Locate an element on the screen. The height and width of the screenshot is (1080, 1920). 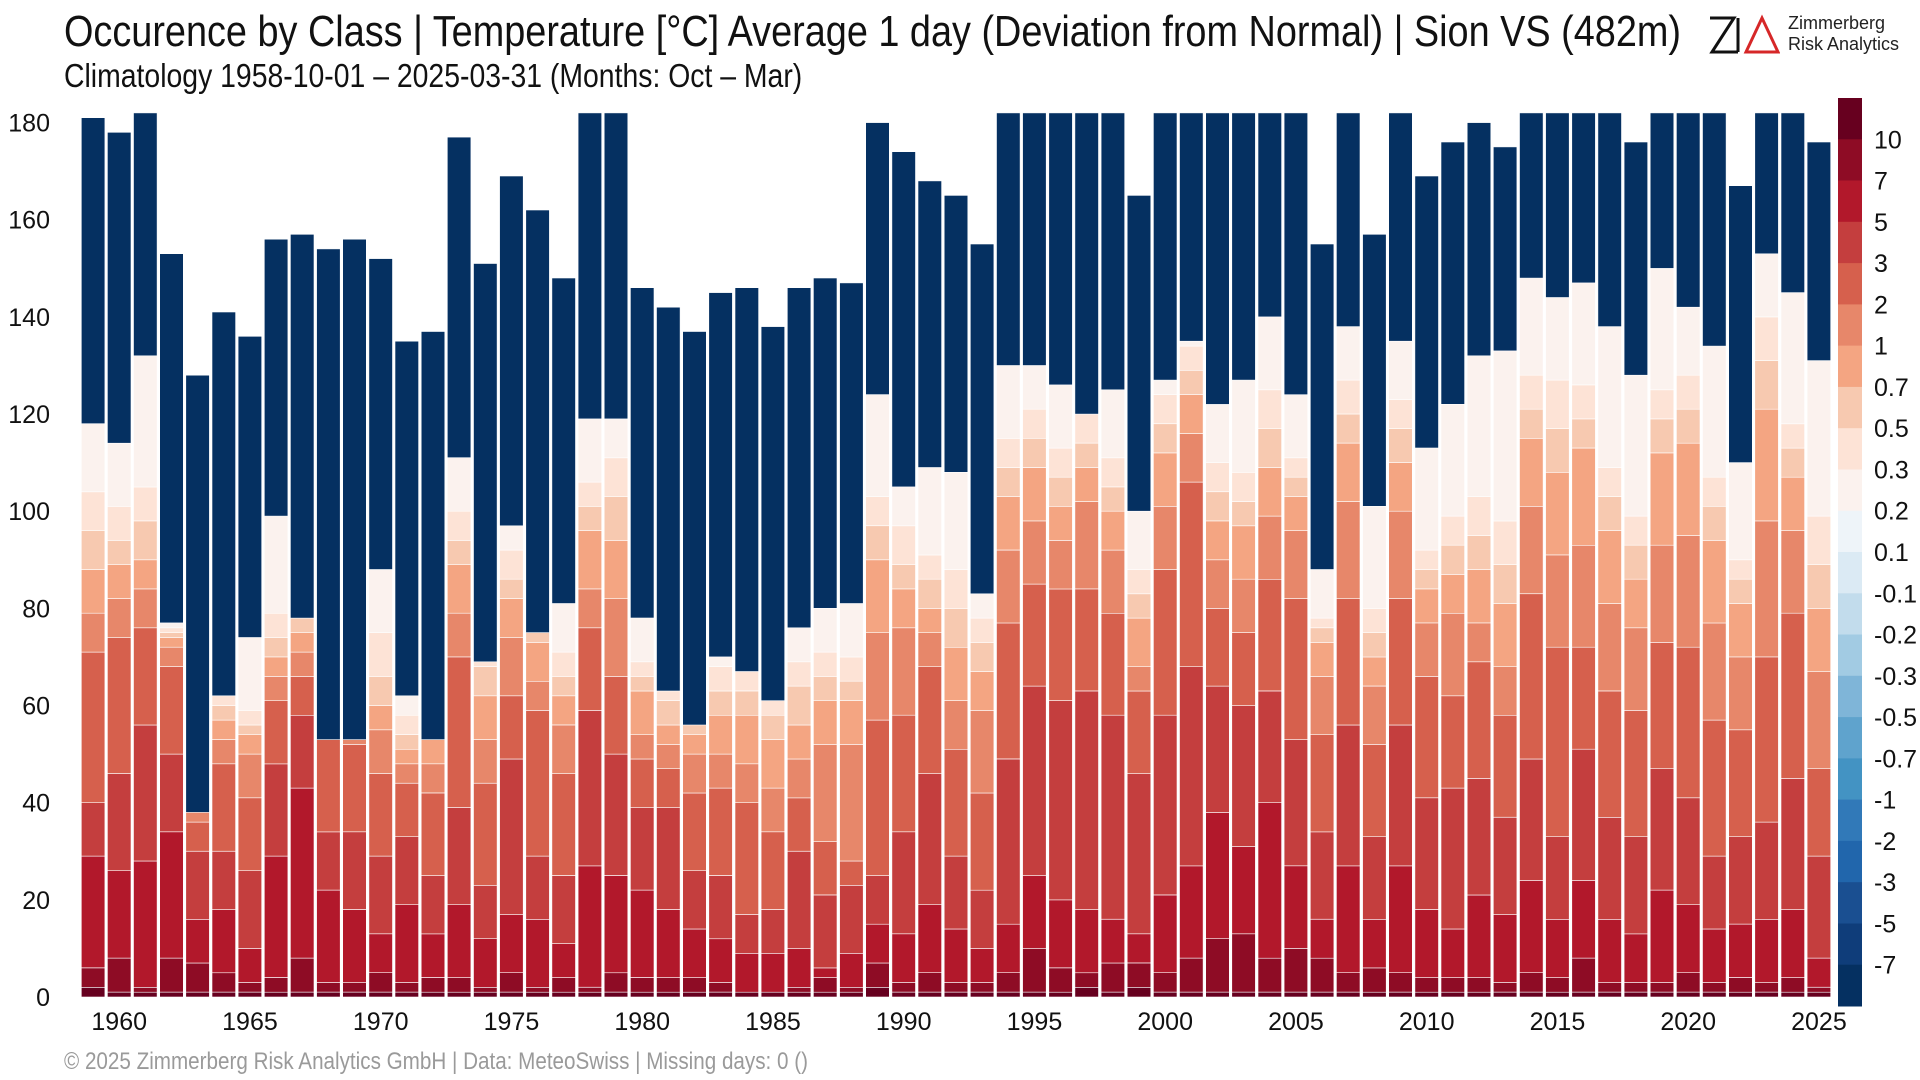
legend-label: -0.5 is located at coordinates (1895, 718).